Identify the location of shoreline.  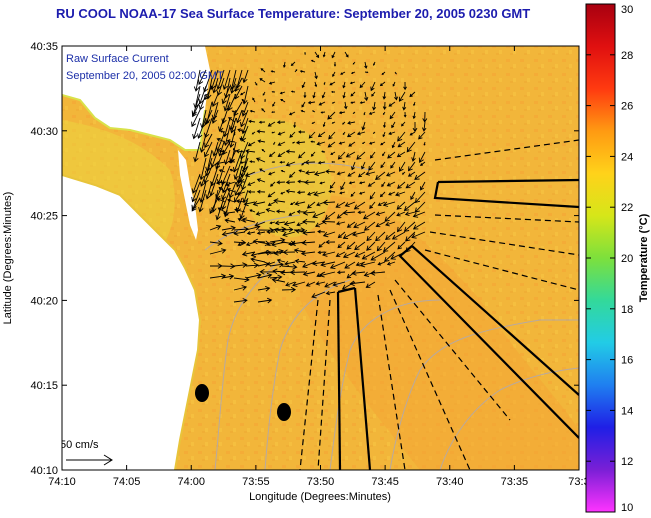
(132, 322).